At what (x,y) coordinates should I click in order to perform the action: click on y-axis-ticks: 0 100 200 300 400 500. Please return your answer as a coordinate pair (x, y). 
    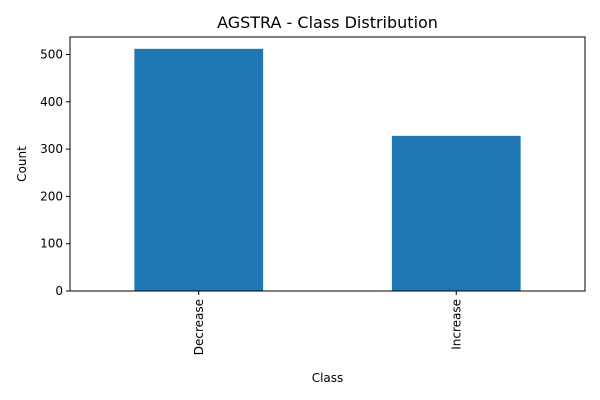
    Looking at the image, I should click on (55, 173).